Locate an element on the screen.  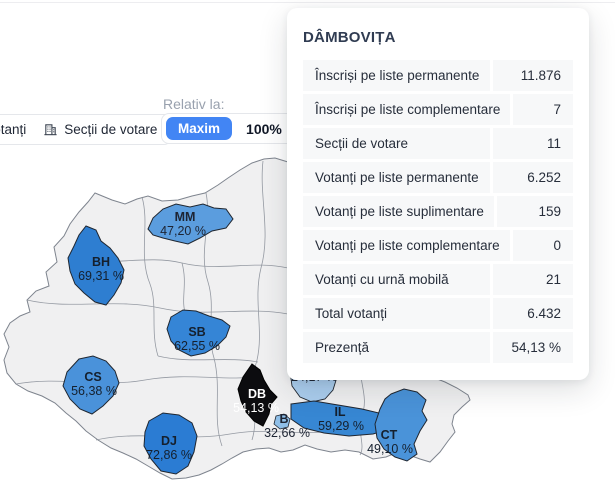
stat-label: Votanți pe liste complementare is located at coordinates (406, 245).